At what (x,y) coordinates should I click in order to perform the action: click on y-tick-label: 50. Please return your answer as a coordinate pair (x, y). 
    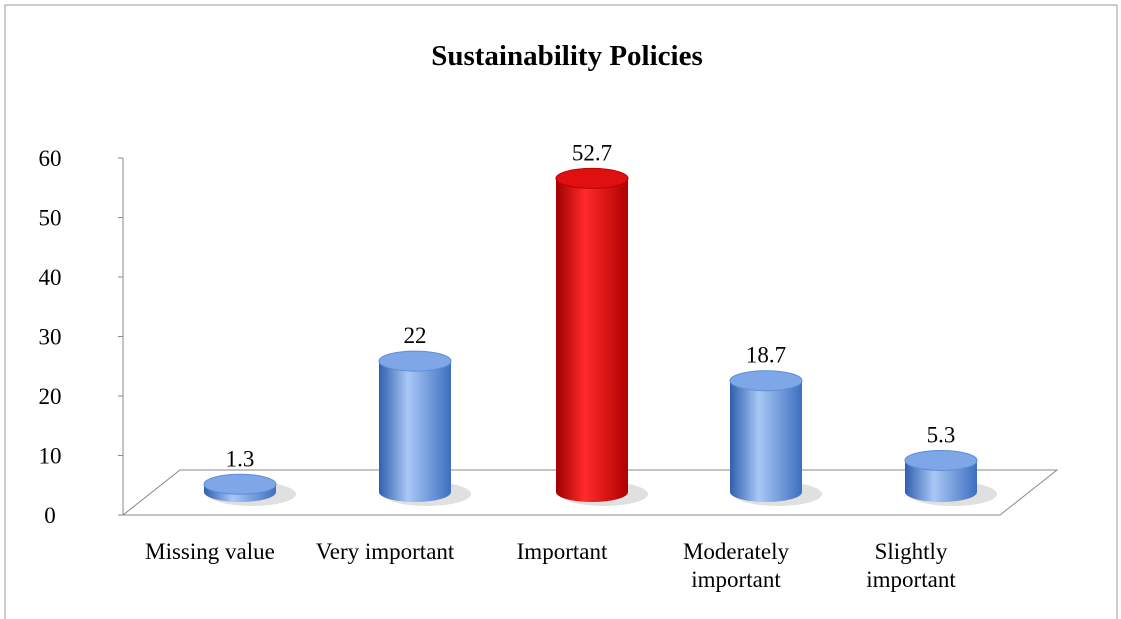
    Looking at the image, I should click on (50, 218).